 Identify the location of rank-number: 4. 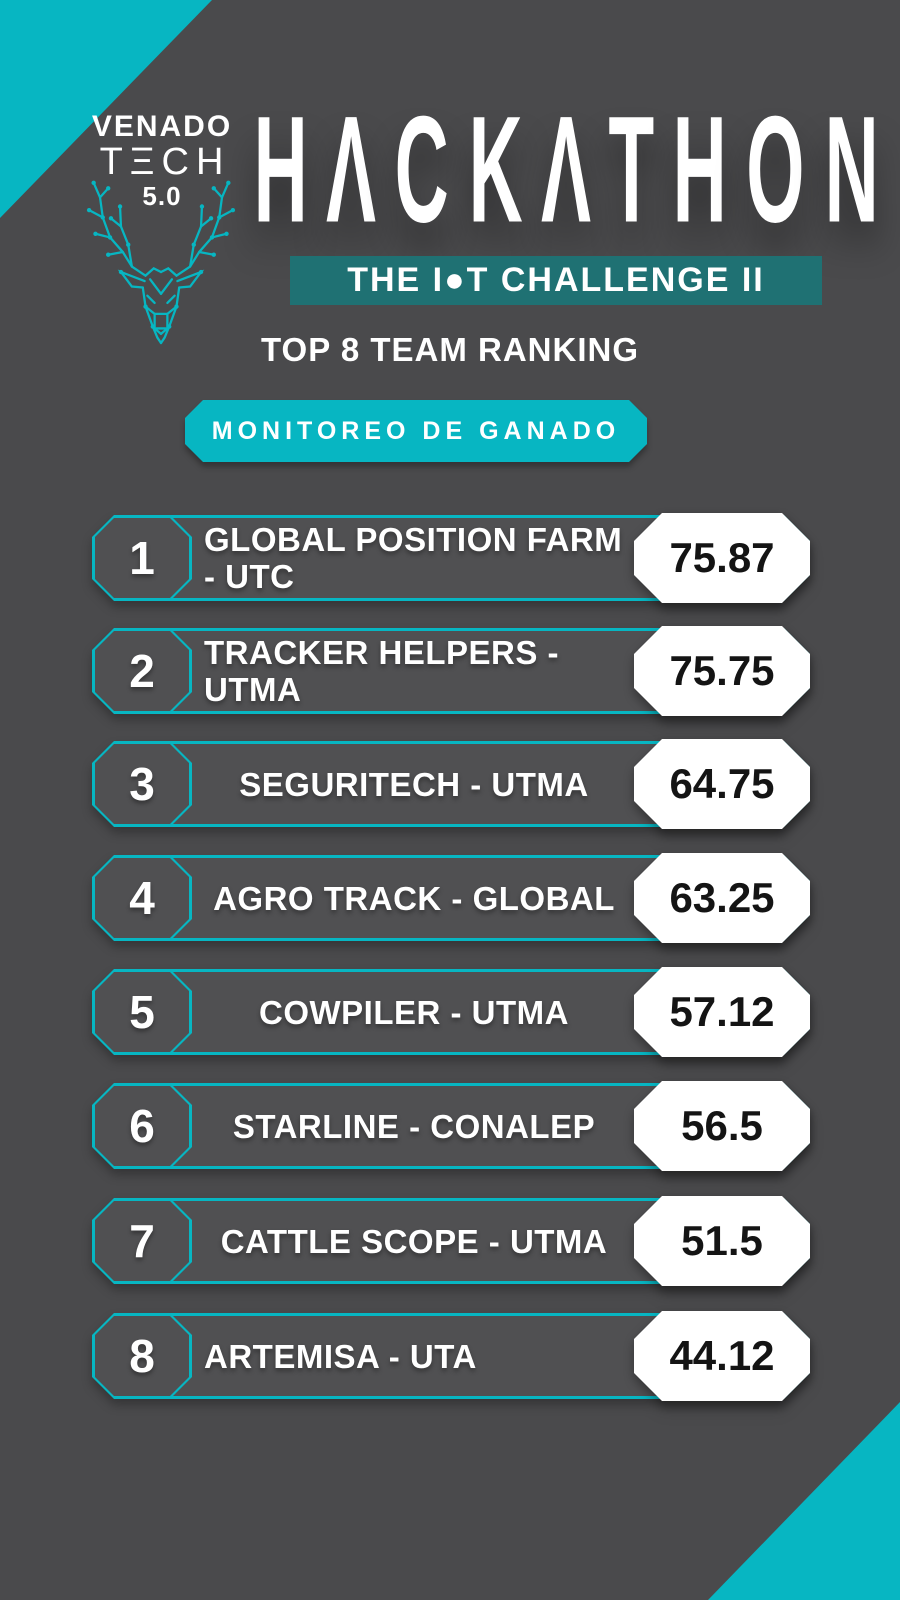
(142, 898).